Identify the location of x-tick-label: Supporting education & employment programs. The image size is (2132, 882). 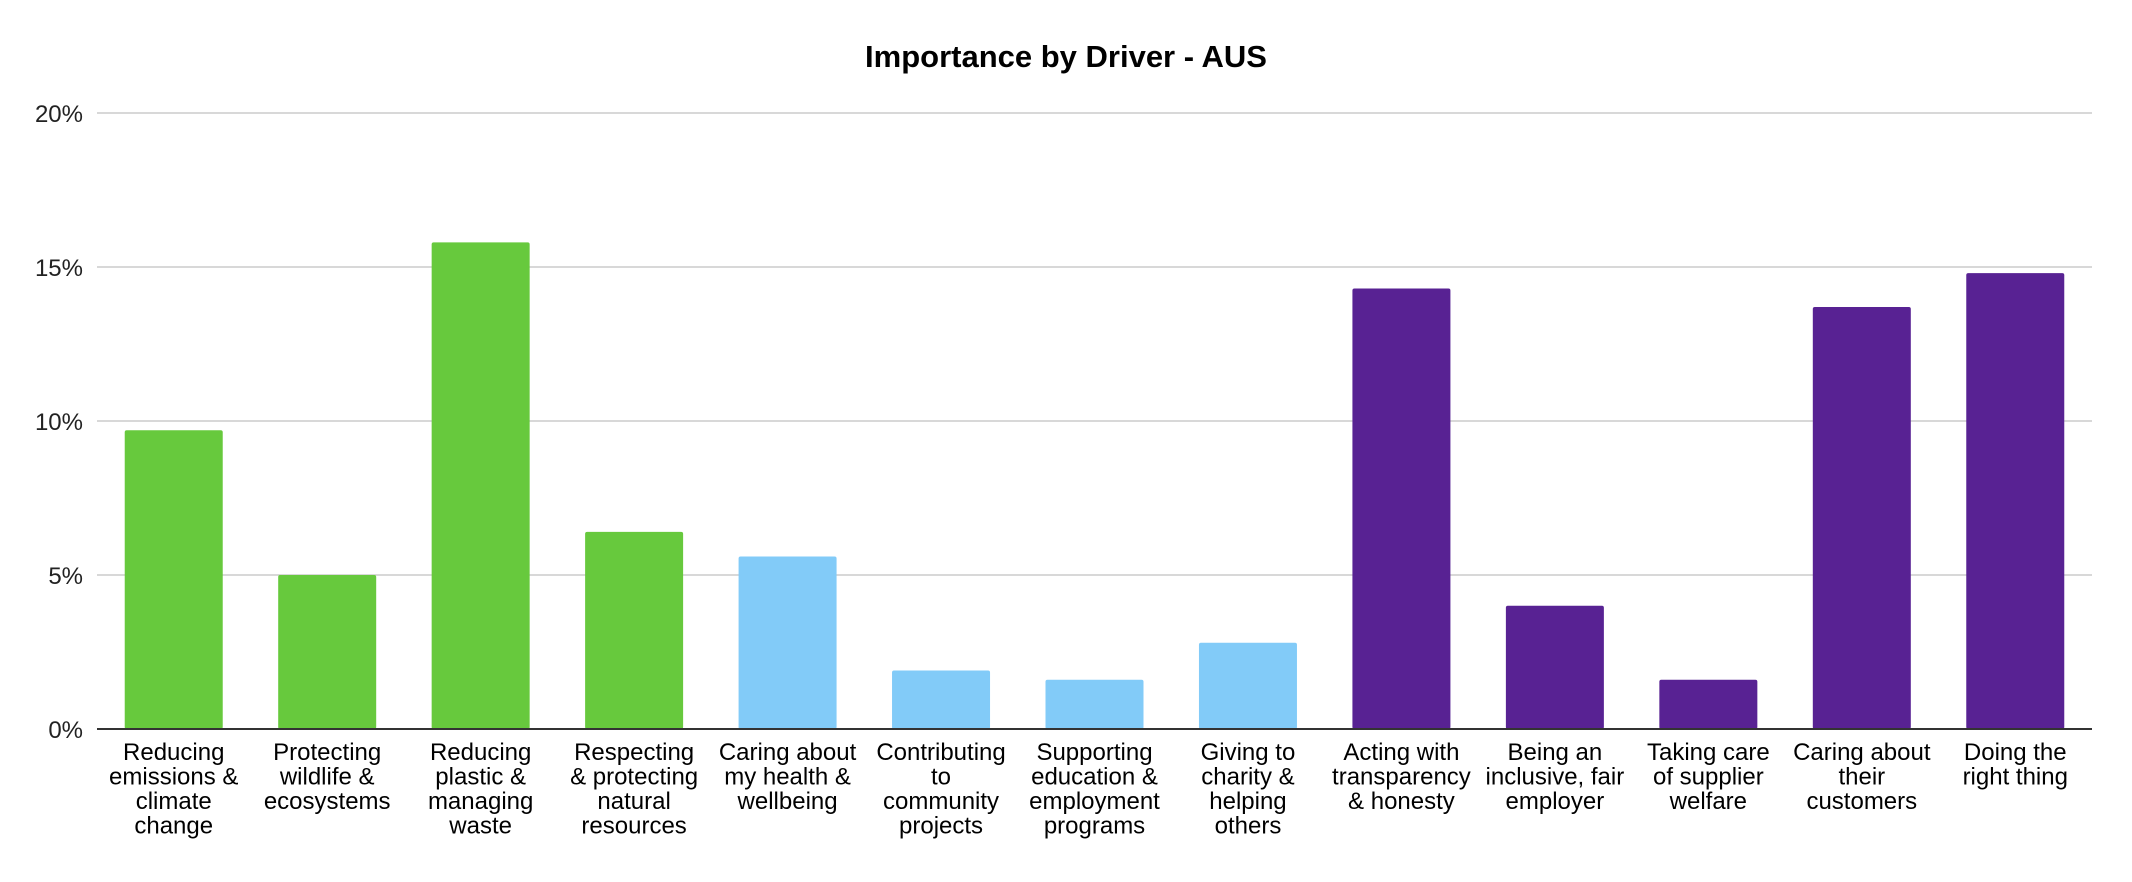
(1094, 789).